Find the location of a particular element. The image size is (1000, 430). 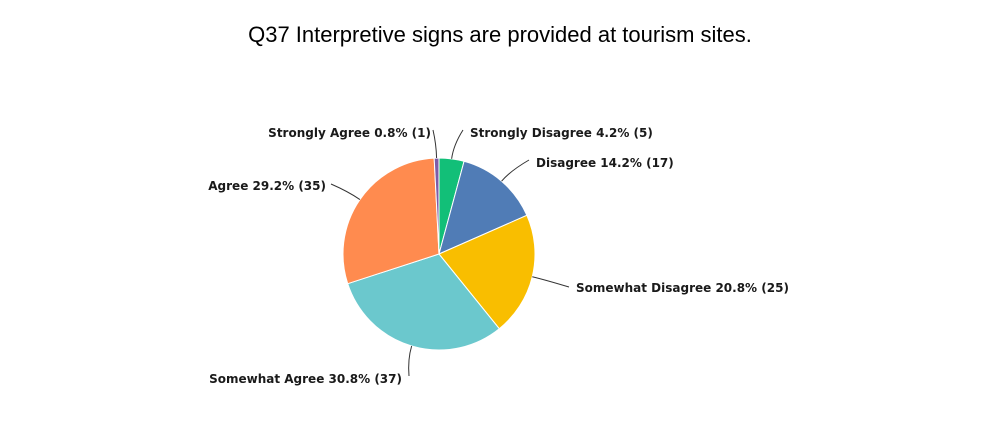

leader-line-strongly-disagree is located at coordinates (457, 144).